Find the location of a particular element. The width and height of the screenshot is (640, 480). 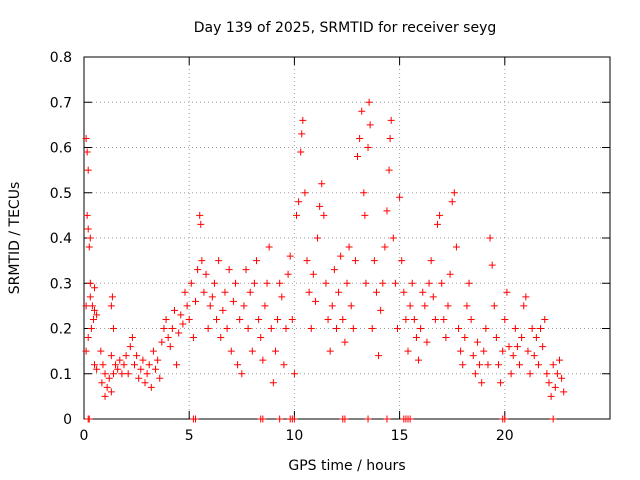

y-tick-label: 0.6 is located at coordinates (61, 149).